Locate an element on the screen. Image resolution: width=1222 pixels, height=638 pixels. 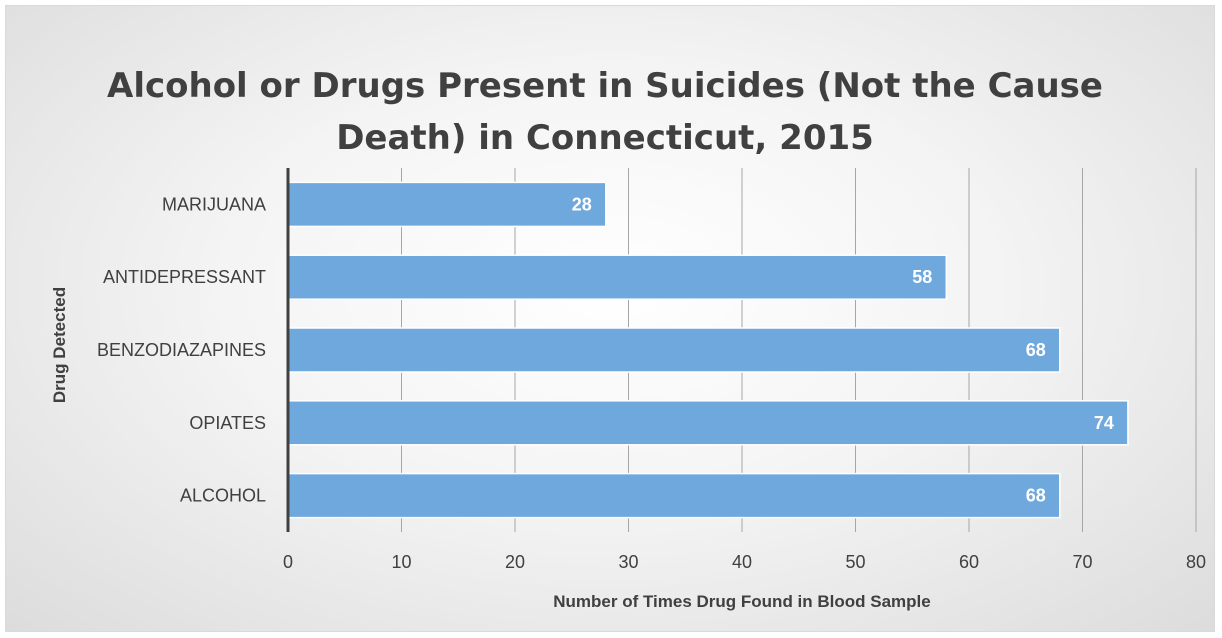
data-label-antidepressant: 58 is located at coordinates (922, 277).